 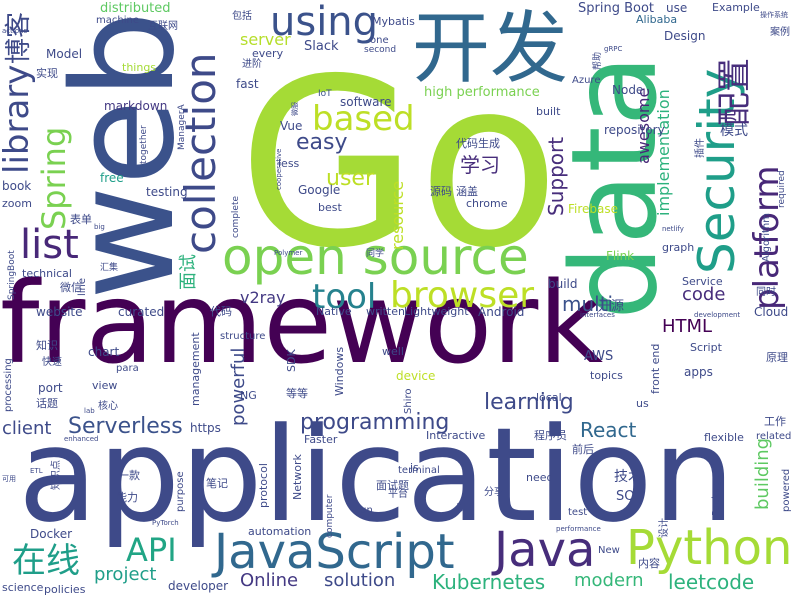 I want to click on word: Package, so click(x=716, y=495).